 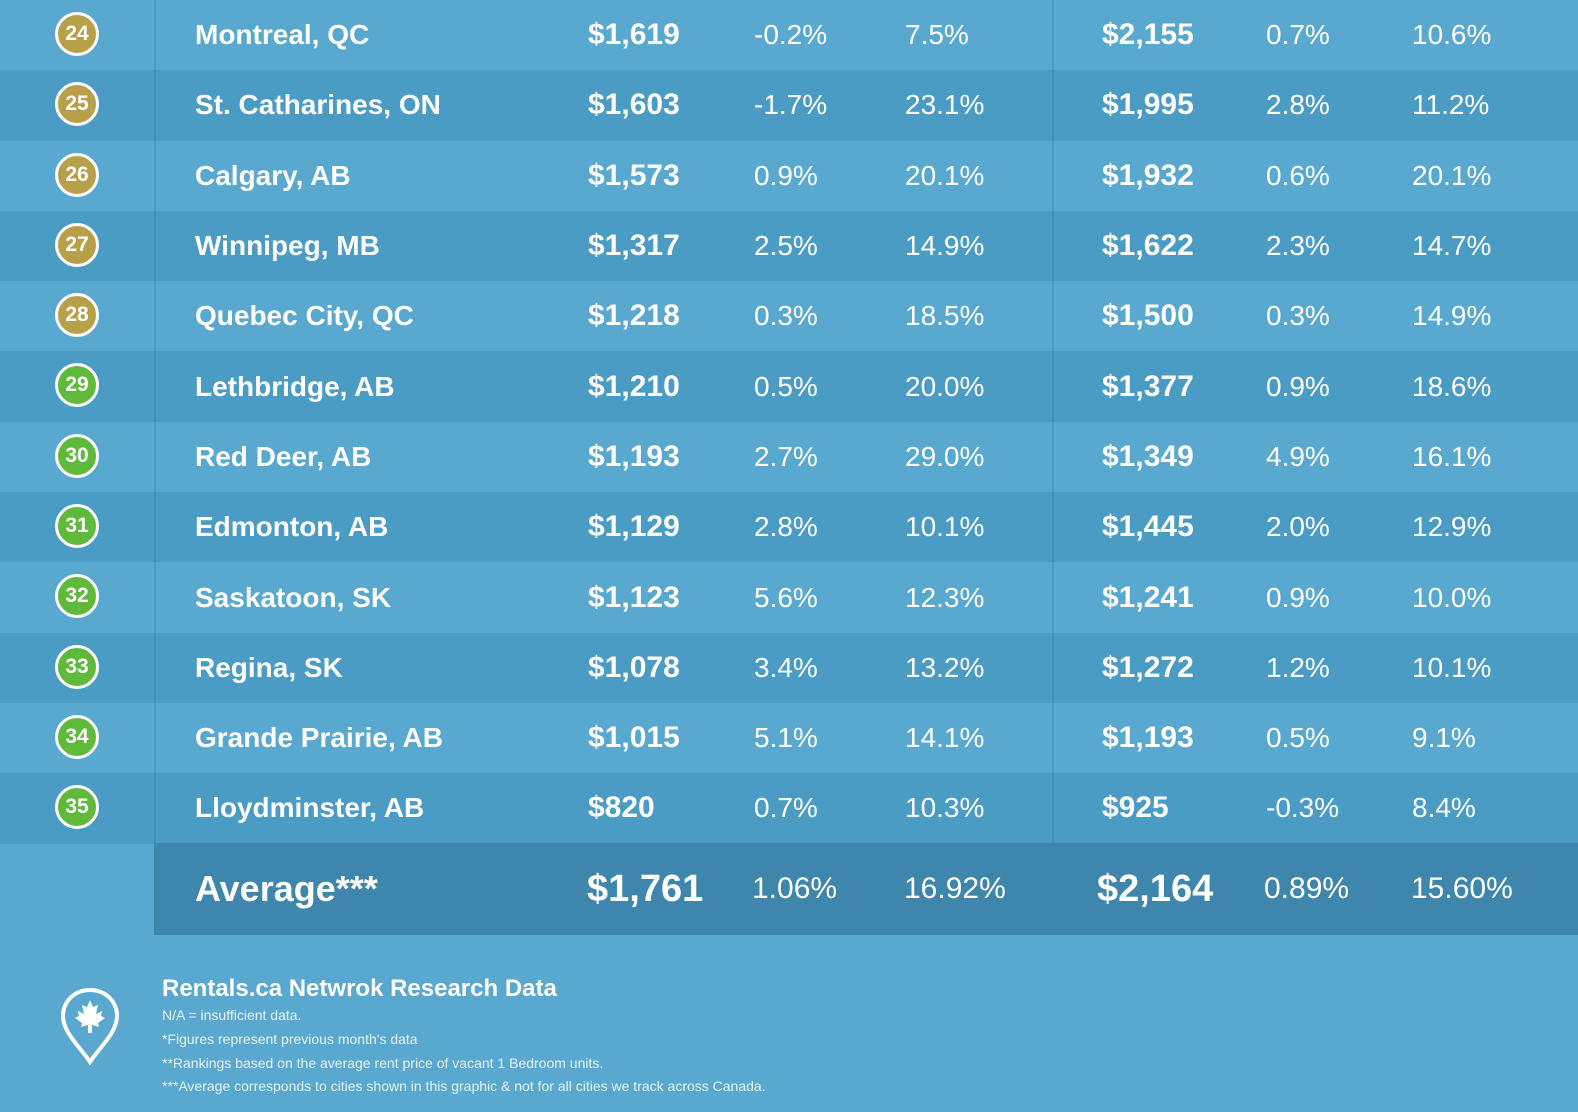 I want to click on rank-badge: 30, so click(x=77, y=455).